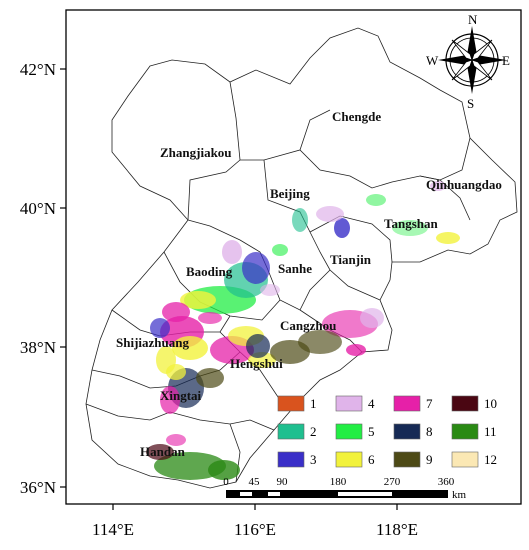  Describe the element at coordinates (313, 459) in the screenshot. I see `legend-label-3: 3` at that location.